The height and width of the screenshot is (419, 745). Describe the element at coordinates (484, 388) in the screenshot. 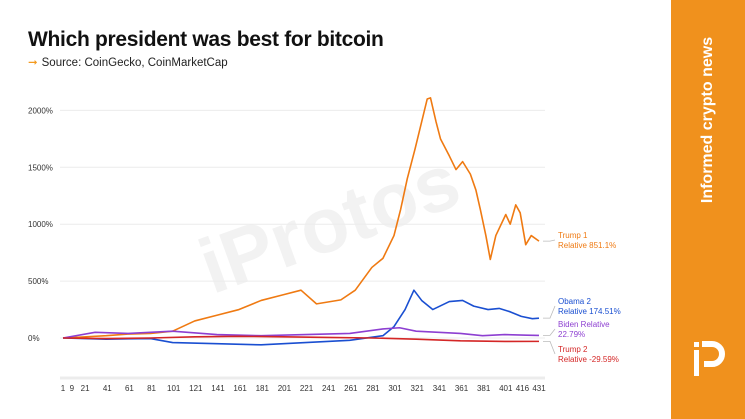

I see `x-tick-label: 381` at that location.